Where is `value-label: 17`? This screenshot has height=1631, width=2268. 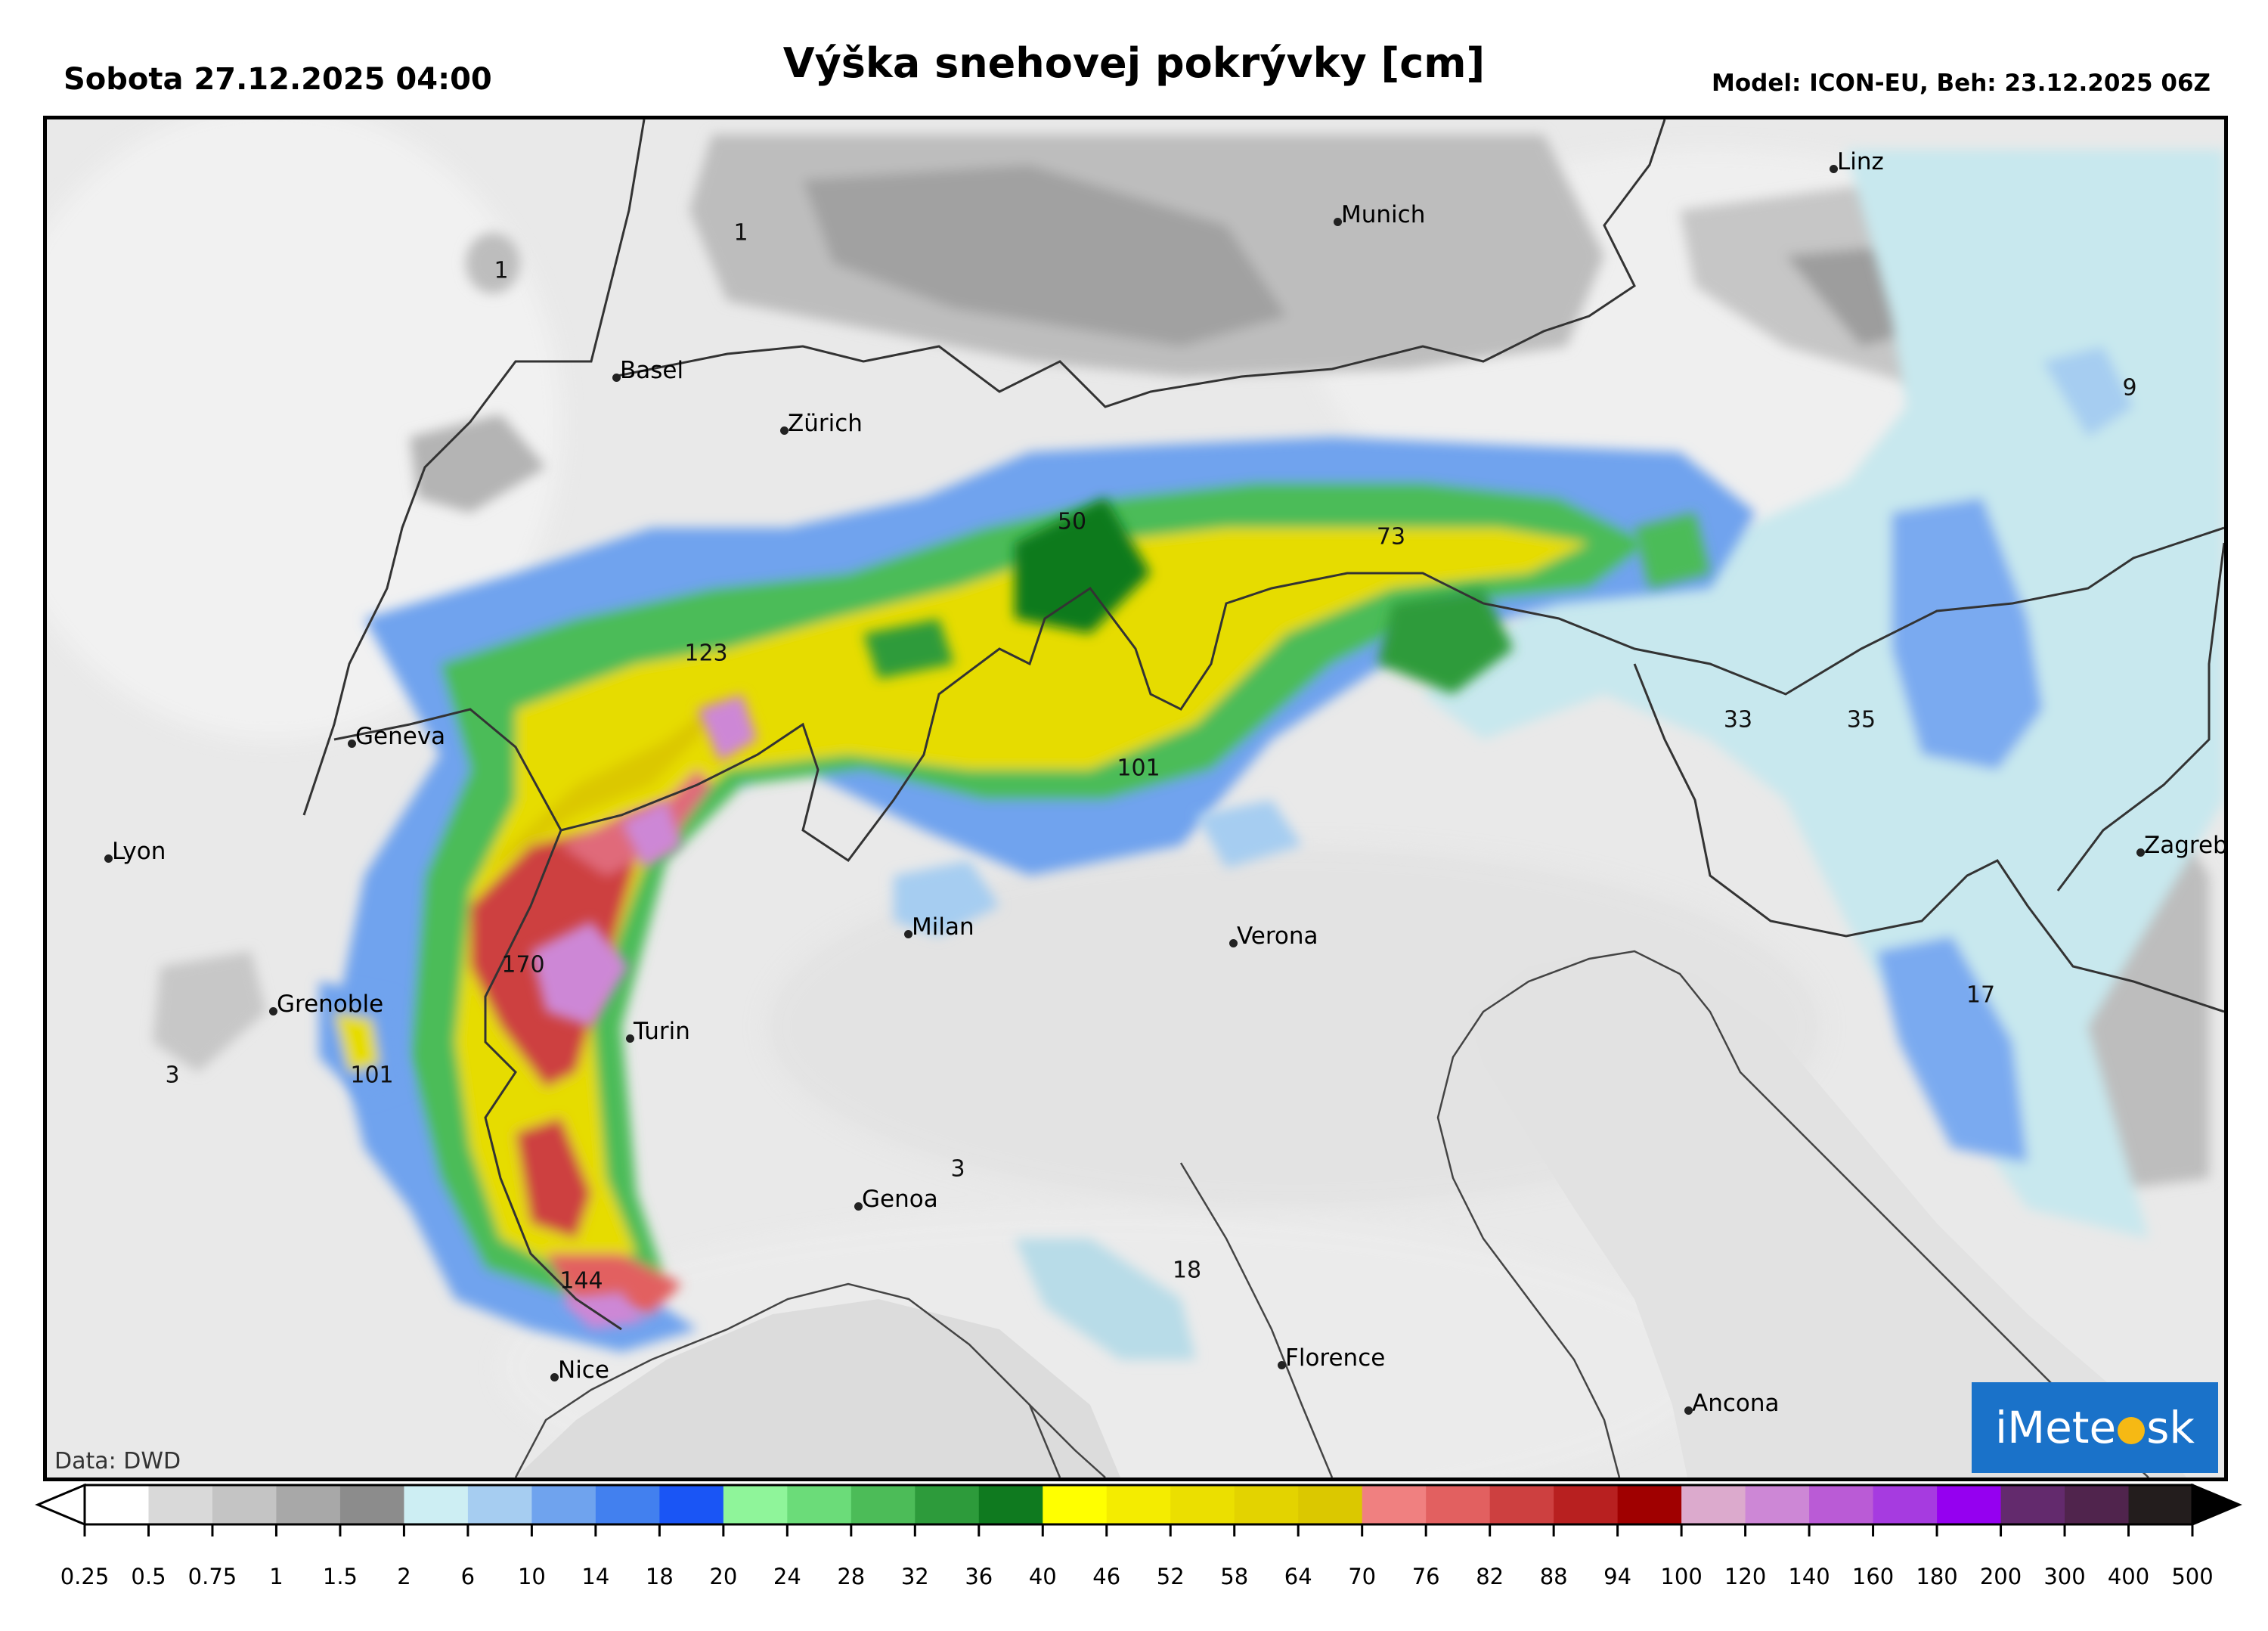 value-label: 17 is located at coordinates (1981, 995).